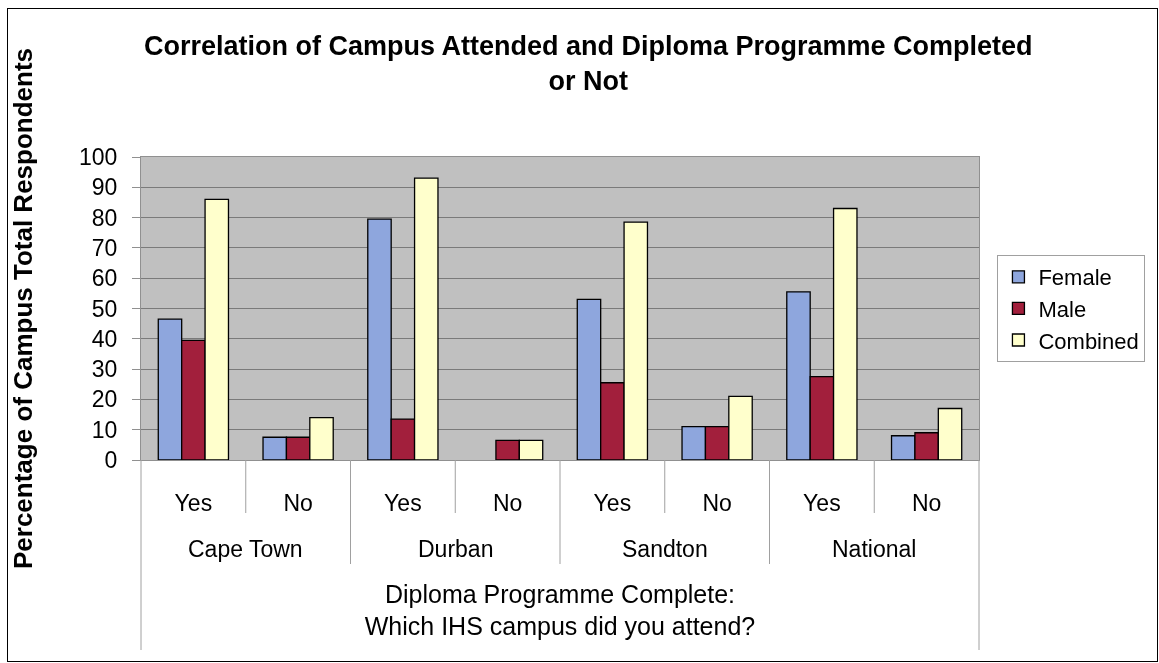 The image size is (1159, 663). What do you see at coordinates (104, 217) in the screenshot?
I see `y-tick-label: 80` at bounding box center [104, 217].